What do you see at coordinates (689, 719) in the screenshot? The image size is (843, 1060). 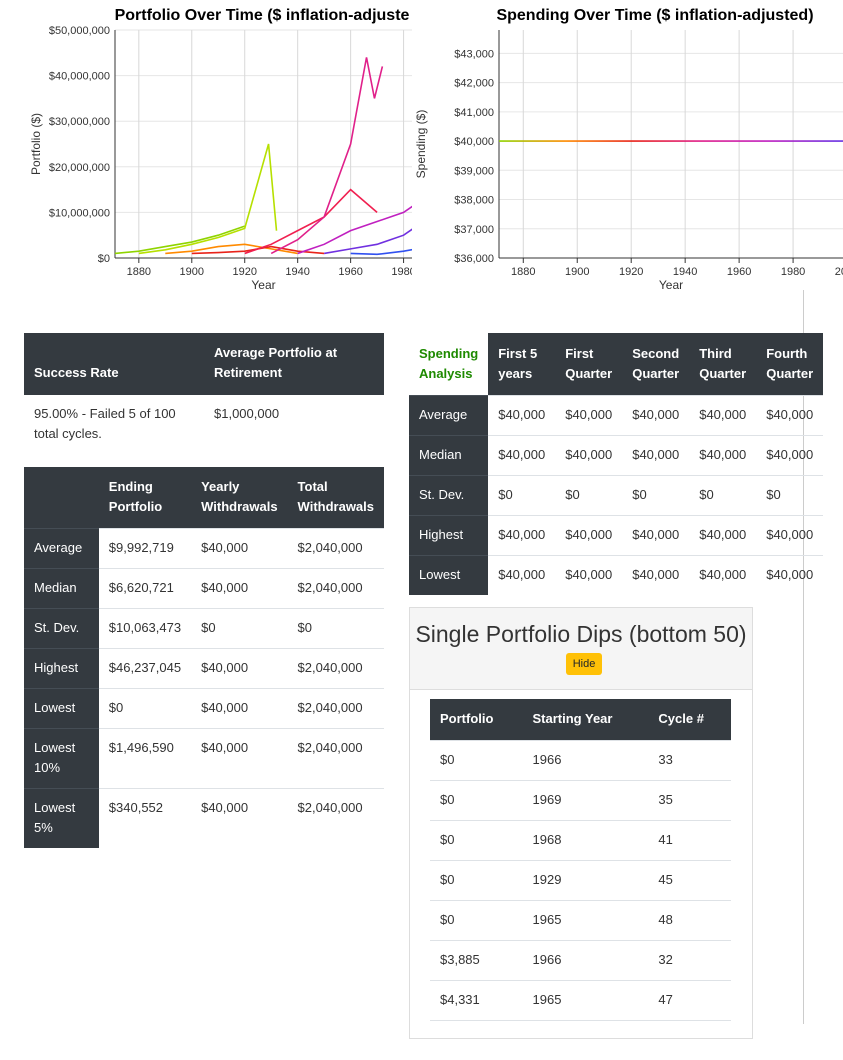 I see `column-header: Cycle #` at bounding box center [689, 719].